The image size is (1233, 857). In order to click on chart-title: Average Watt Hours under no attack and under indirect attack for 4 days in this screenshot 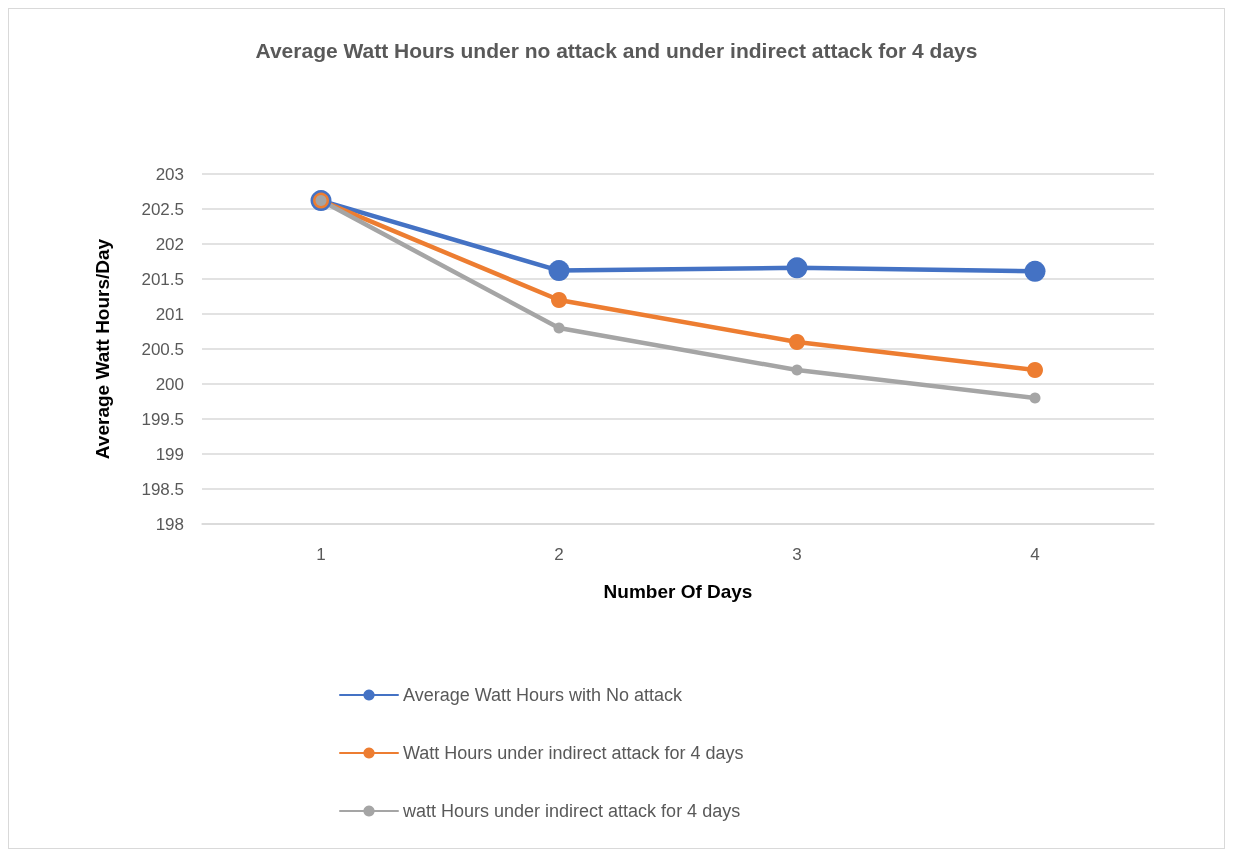, I will do `click(616, 50)`.